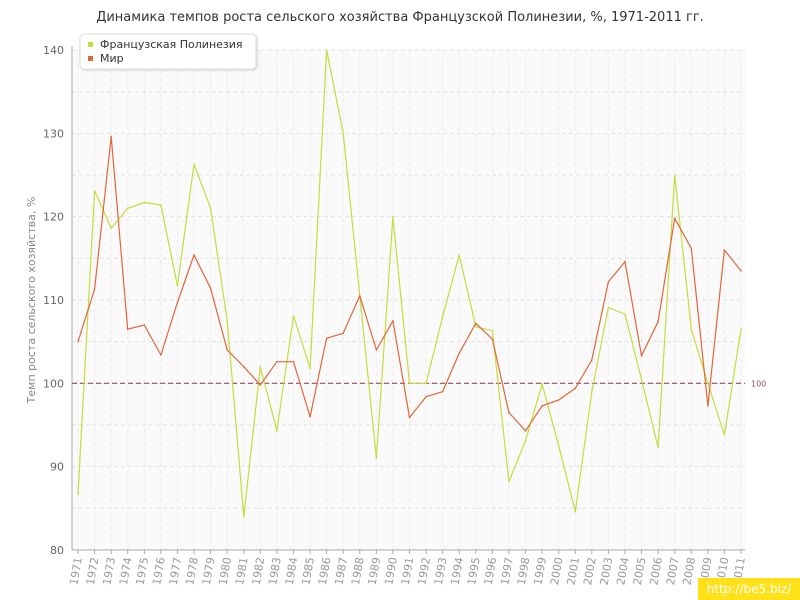  Describe the element at coordinates (640, 571) in the screenshot. I see `x-tick-label: 2005` at that location.